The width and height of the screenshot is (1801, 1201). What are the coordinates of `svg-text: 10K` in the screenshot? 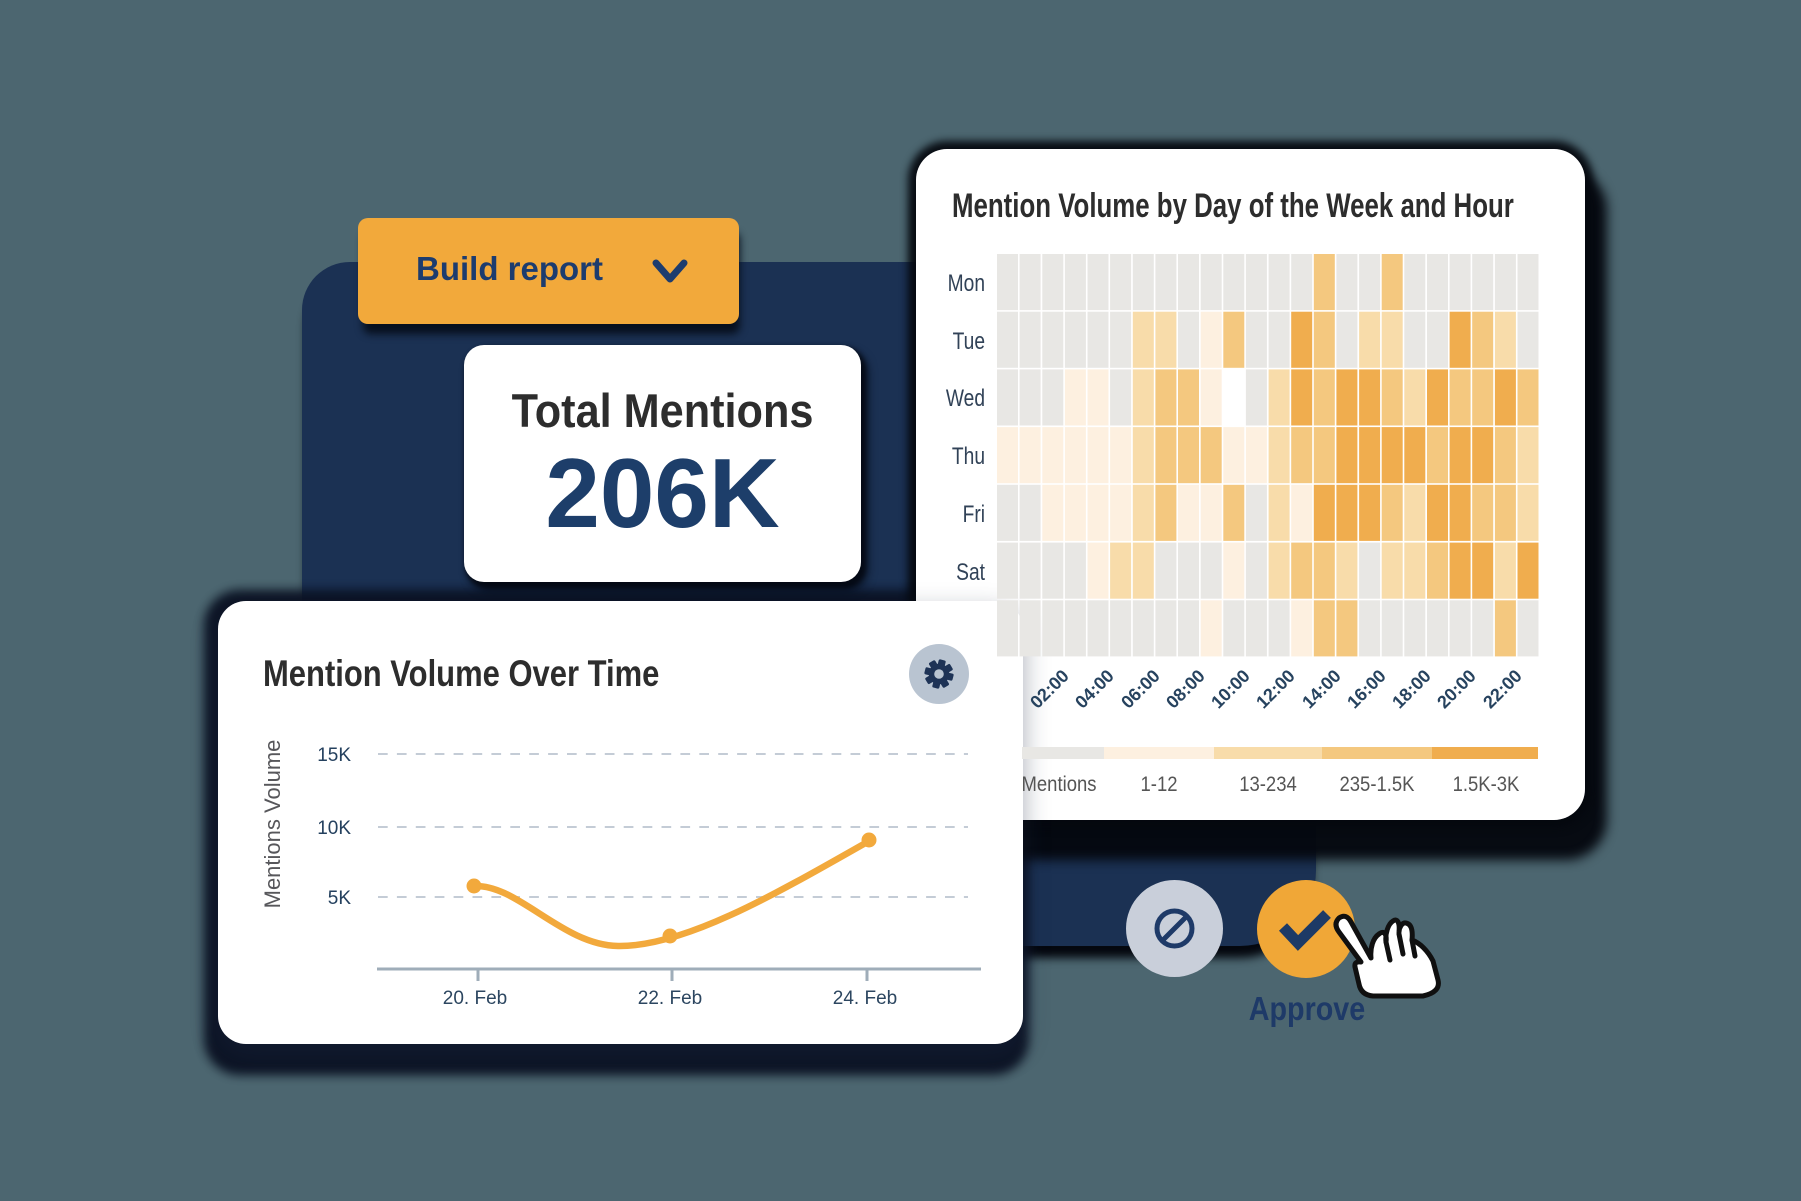 It's located at (334, 828).